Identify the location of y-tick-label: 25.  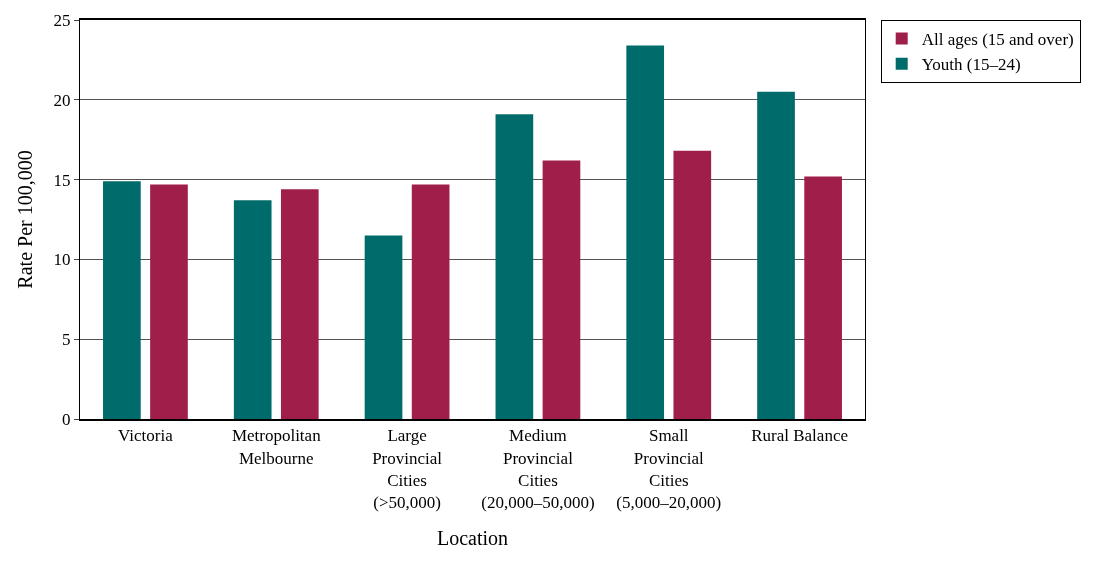
(62, 20).